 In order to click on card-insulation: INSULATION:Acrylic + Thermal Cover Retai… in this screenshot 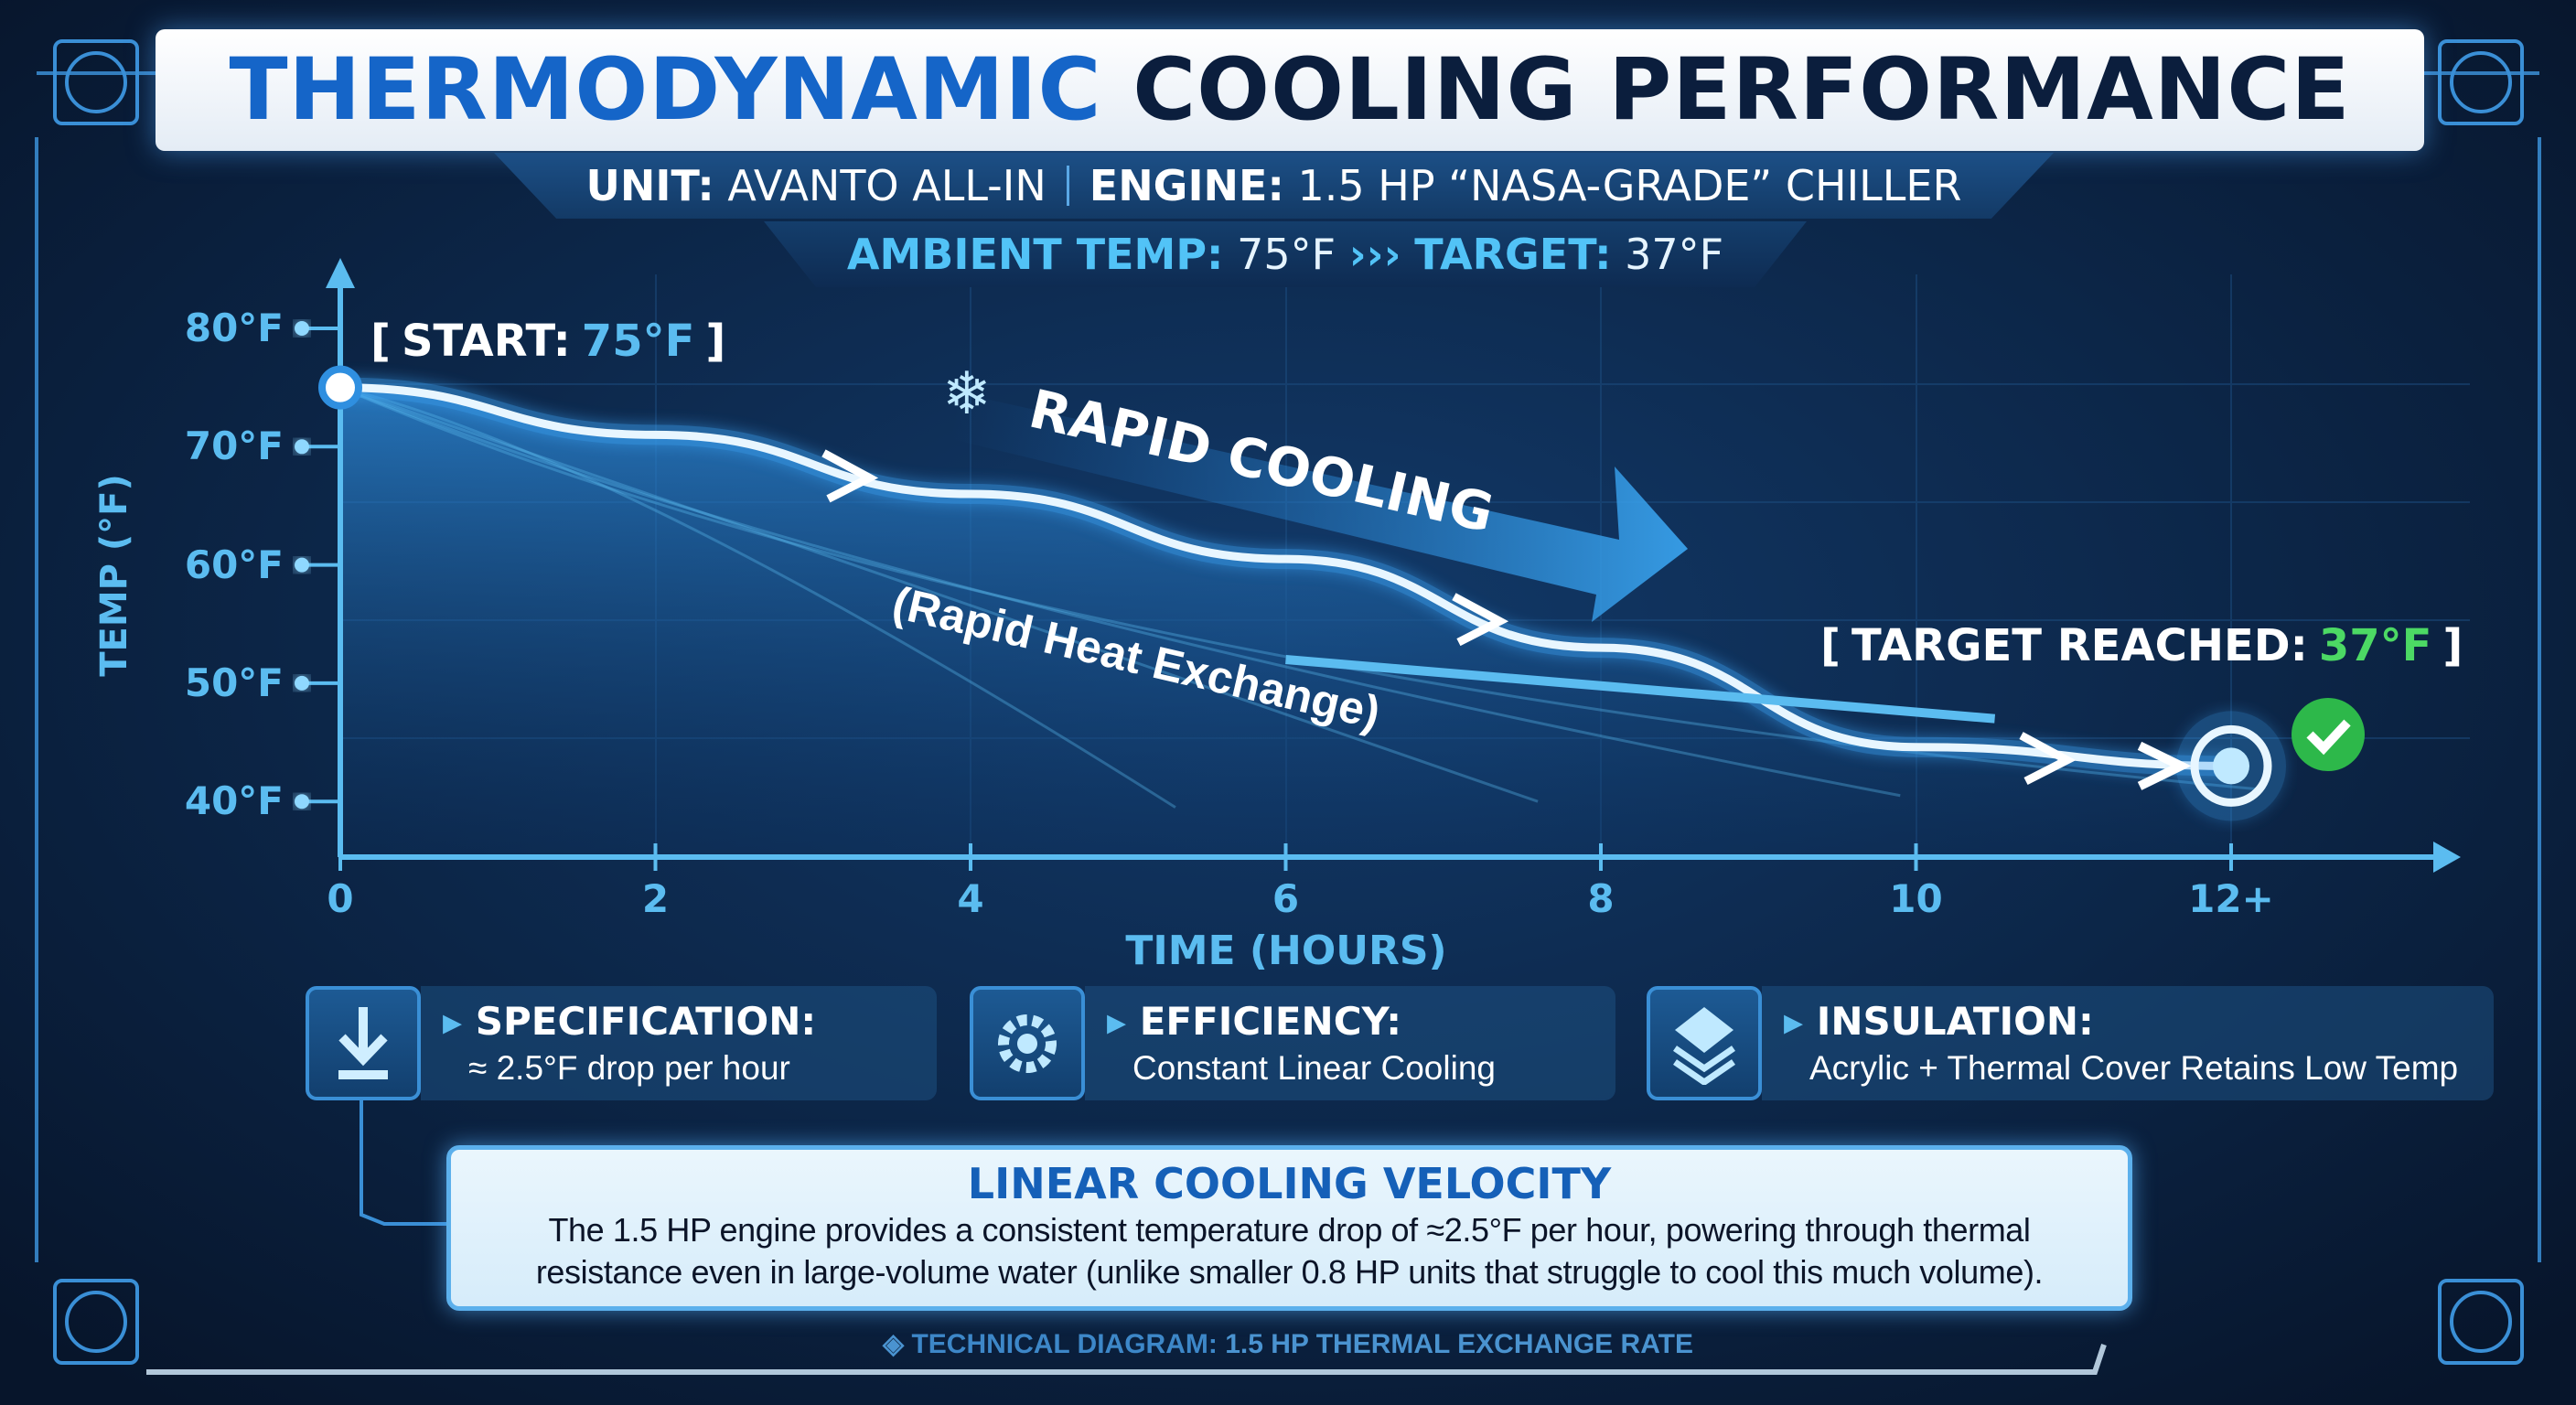, I will do `click(2071, 1043)`.